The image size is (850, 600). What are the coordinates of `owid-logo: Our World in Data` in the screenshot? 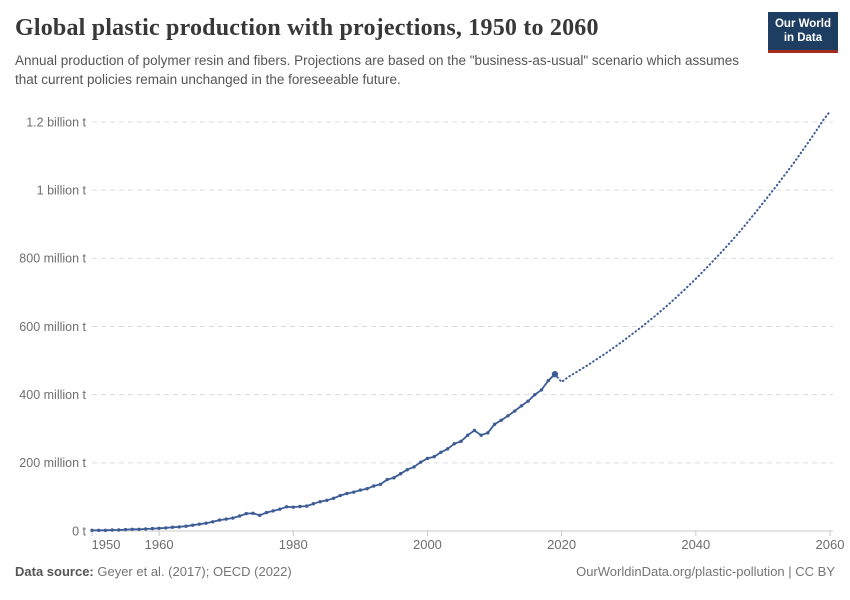 It's located at (802, 32).